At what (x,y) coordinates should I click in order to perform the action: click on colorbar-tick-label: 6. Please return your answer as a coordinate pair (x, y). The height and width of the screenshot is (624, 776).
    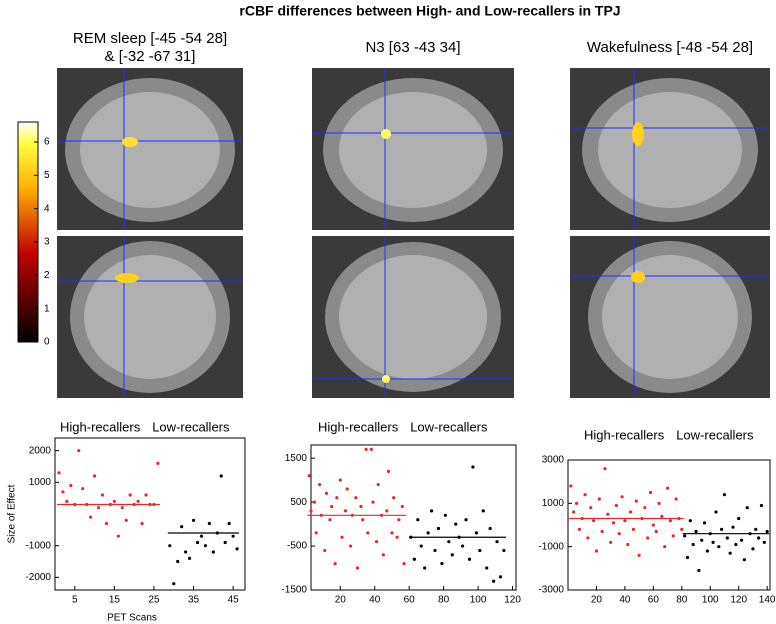
    Looking at the image, I should click on (47, 142).